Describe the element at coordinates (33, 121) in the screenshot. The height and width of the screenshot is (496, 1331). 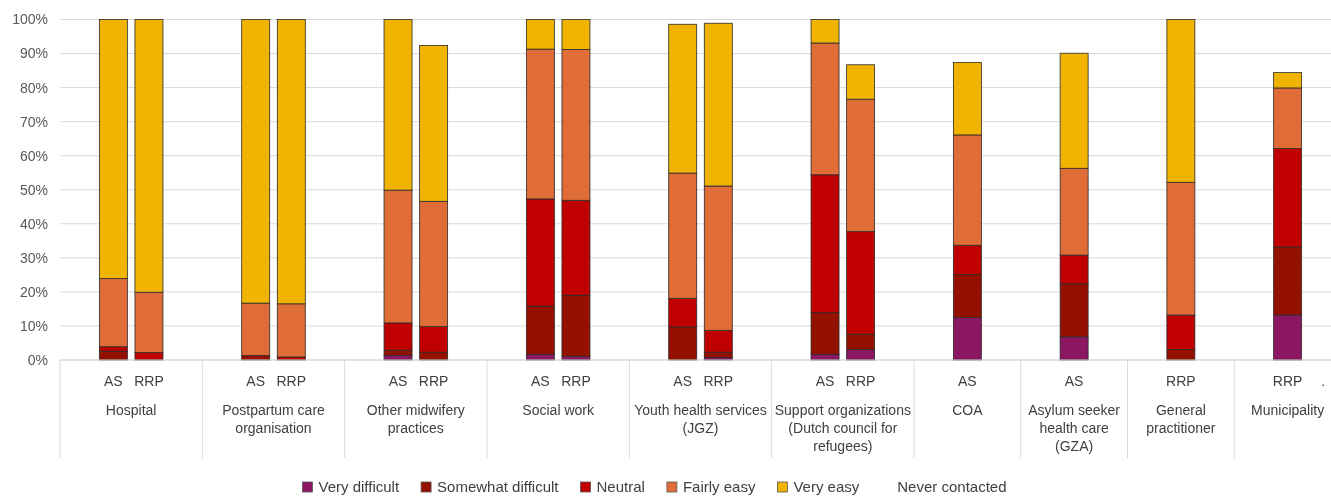
I see `y-tick-label: 70%` at that location.